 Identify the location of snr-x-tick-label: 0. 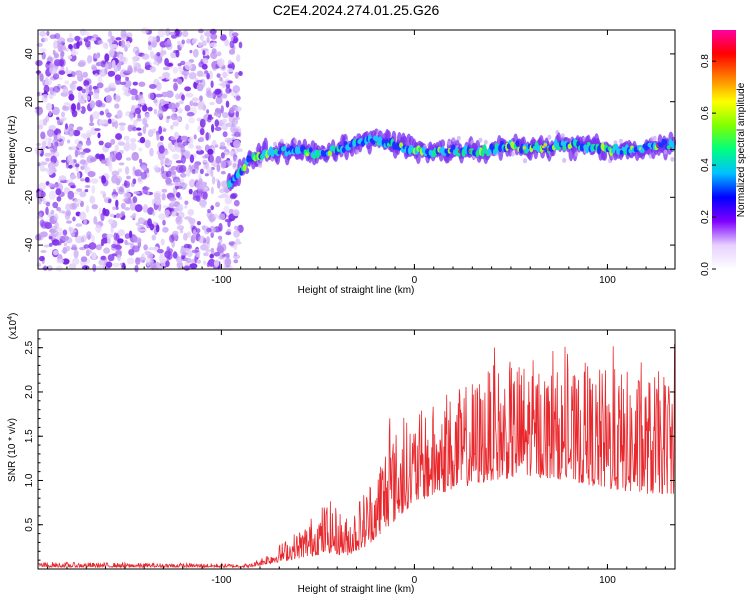
(415, 580).